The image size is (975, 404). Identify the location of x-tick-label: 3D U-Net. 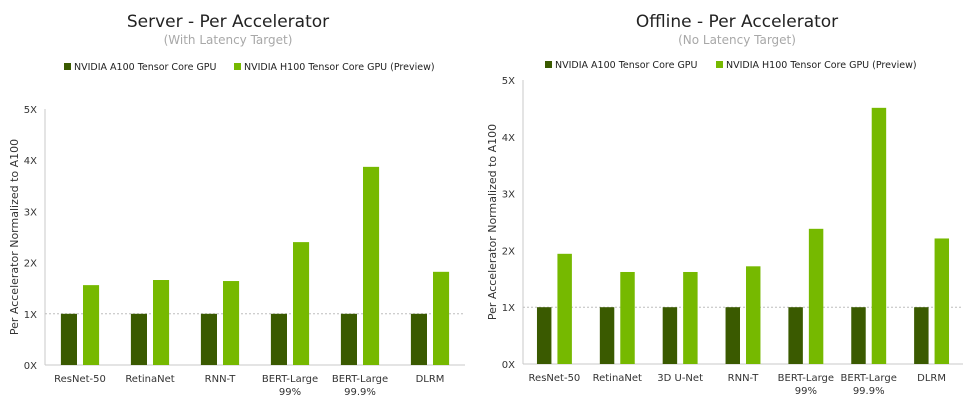
(680, 378).